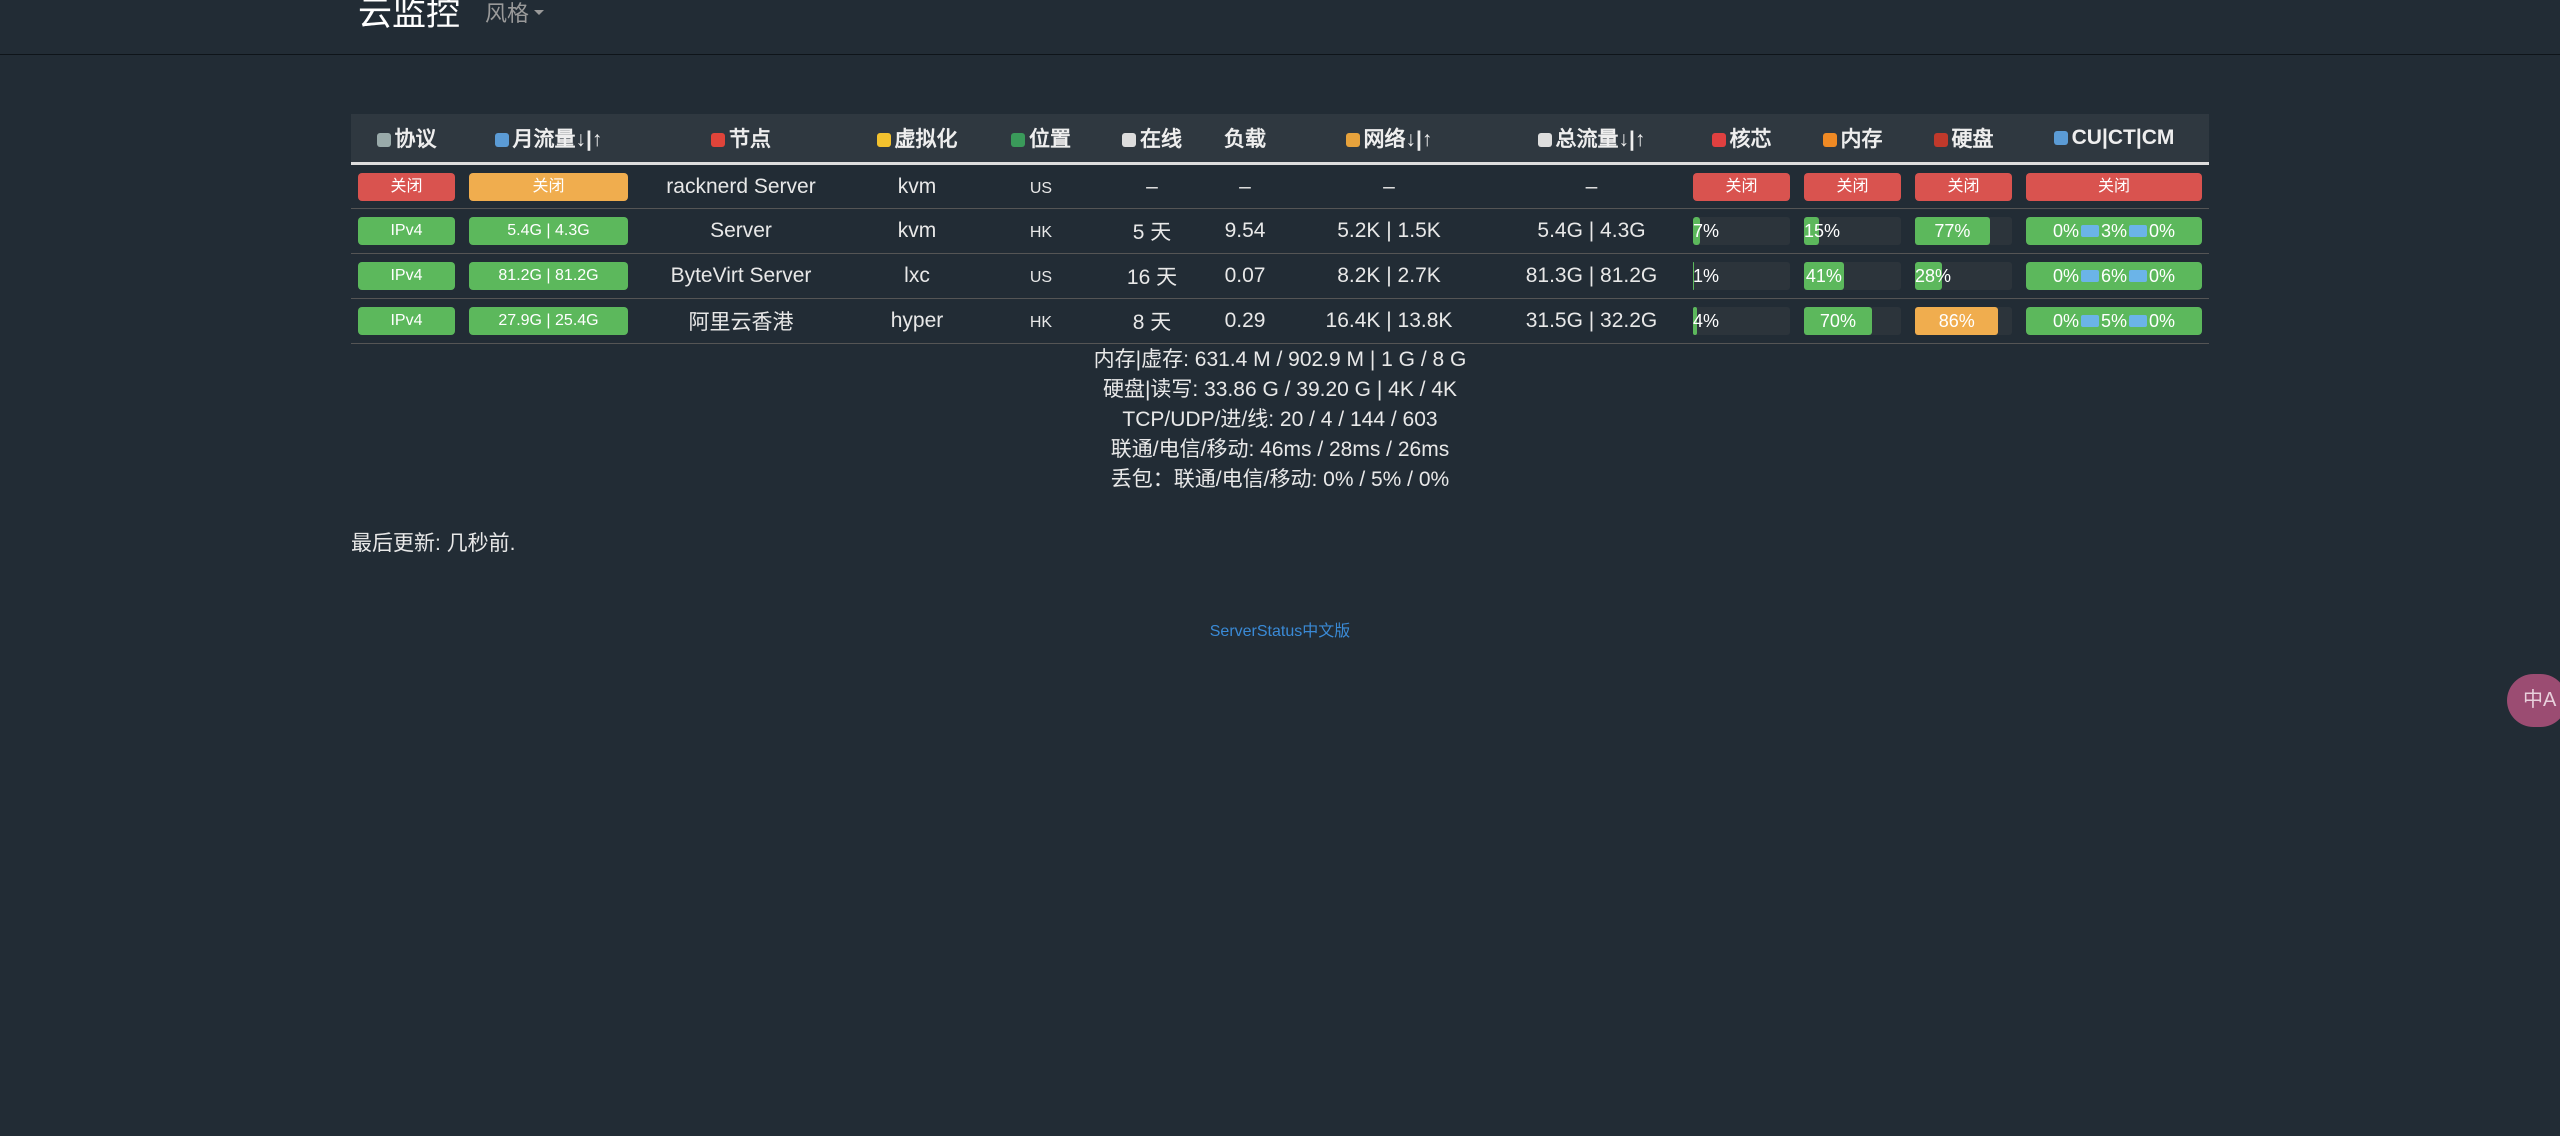  What do you see at coordinates (2533, 700) in the screenshot?
I see `translate-button: 中A` at bounding box center [2533, 700].